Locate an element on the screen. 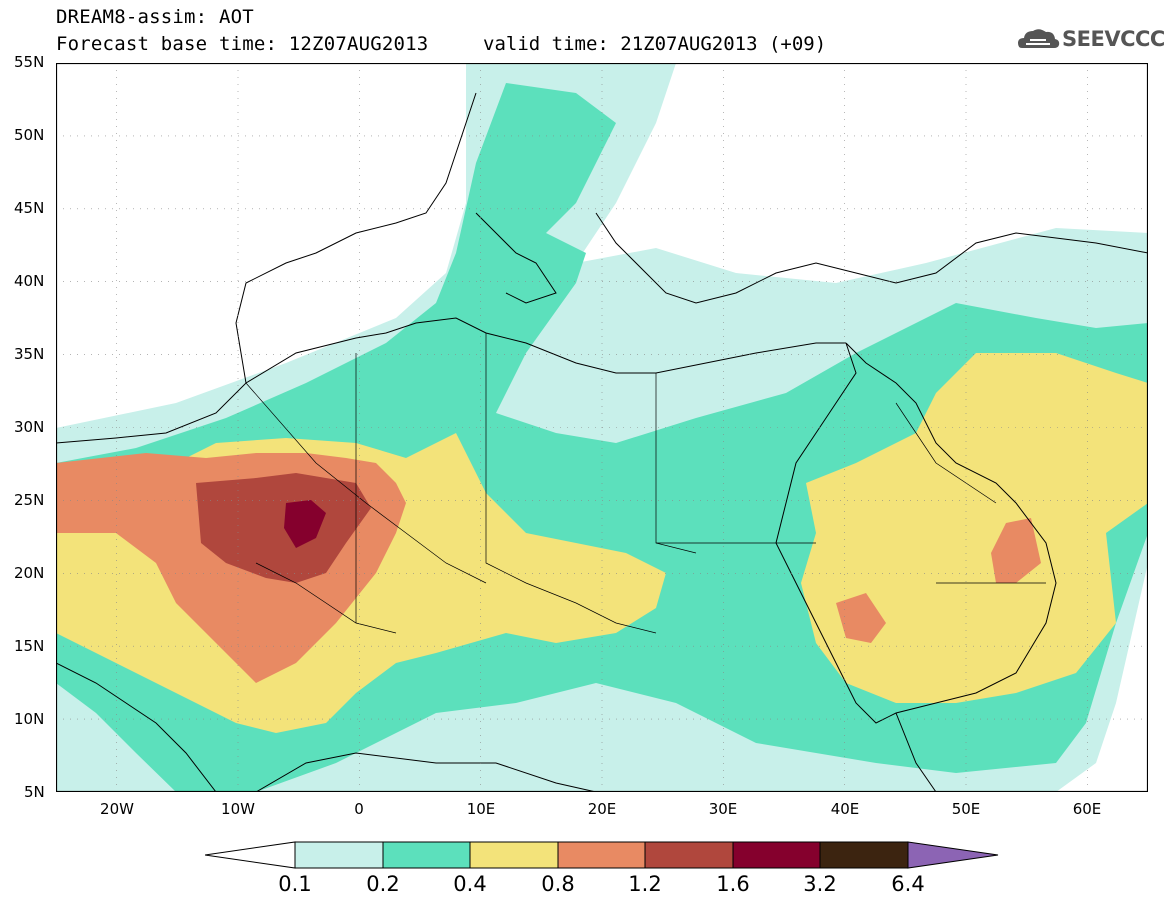 Image resolution: width=1165 pixels, height=905 pixels. lat-label-40n: 40N is located at coordinates (29, 281).